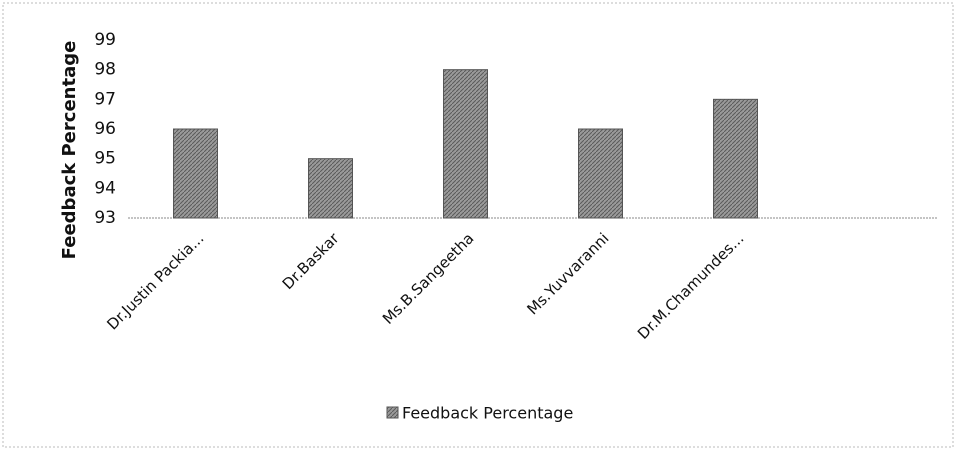 Image resolution: width=958 pixels, height=451 pixels. Describe the element at coordinates (428, 278) in the screenshot. I see `x-tick-label: Ms.B.Sangeetha` at that location.